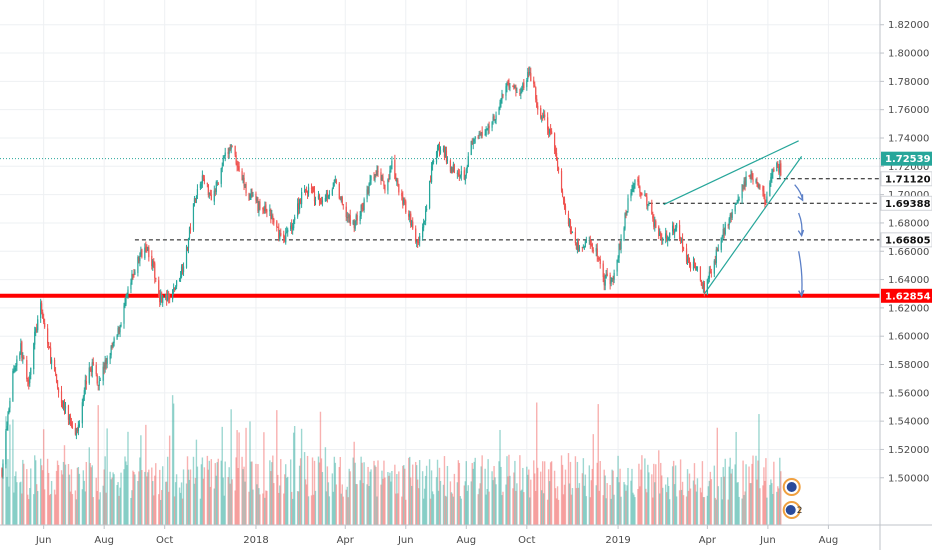 This screenshot has height=550, width=932. I want to click on wedge-lower-line, so click(753, 225).